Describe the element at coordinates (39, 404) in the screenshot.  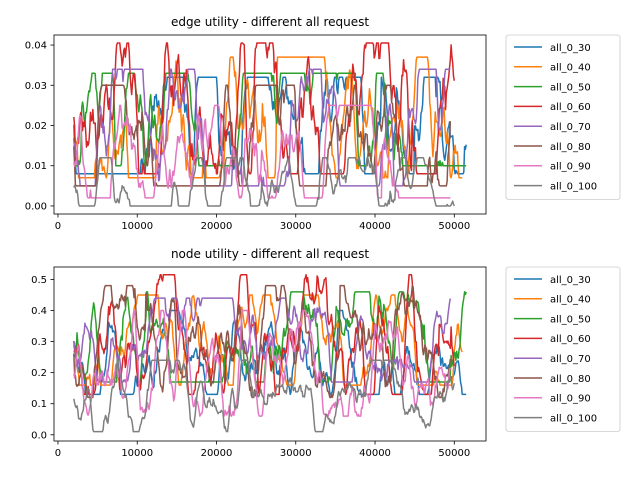
I see `y-tick-label: 0.1` at that location.